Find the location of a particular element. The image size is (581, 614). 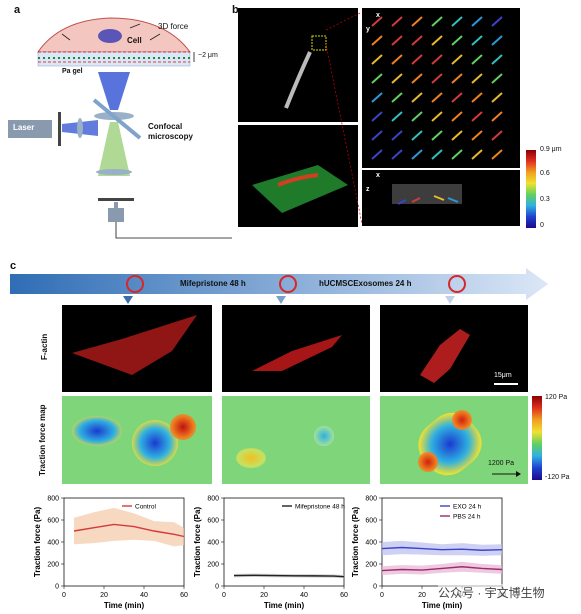

factin-image-exo is located at coordinates (454, 348).